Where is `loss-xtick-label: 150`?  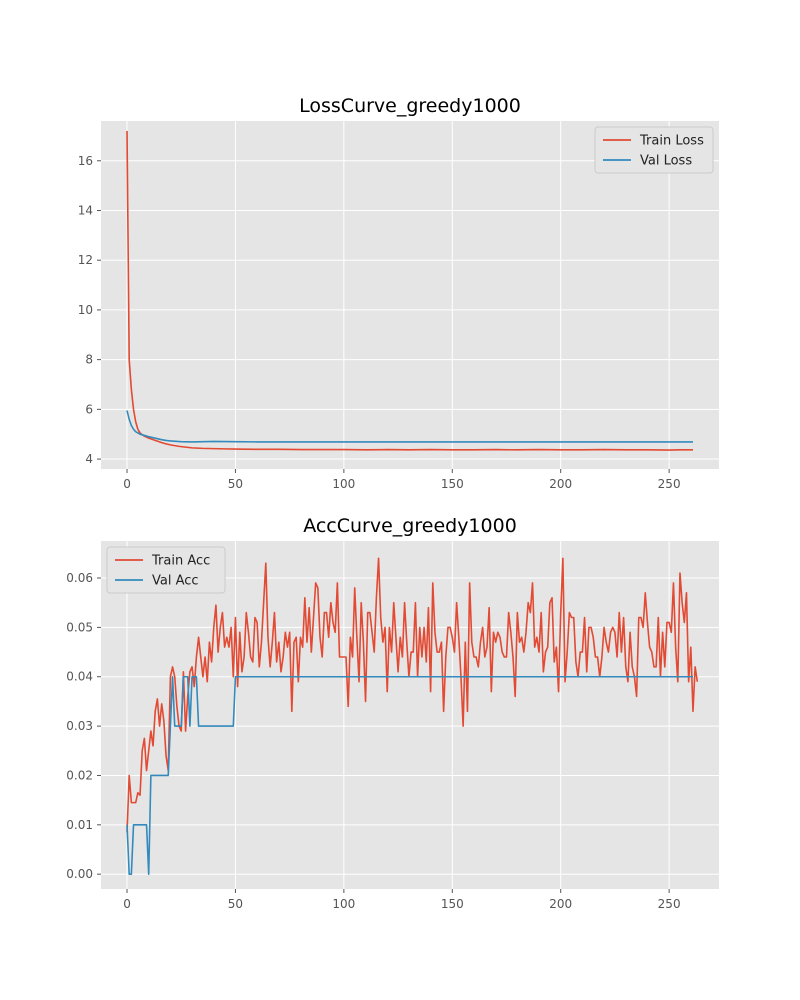
loss-xtick-label: 150 is located at coordinates (452, 484).